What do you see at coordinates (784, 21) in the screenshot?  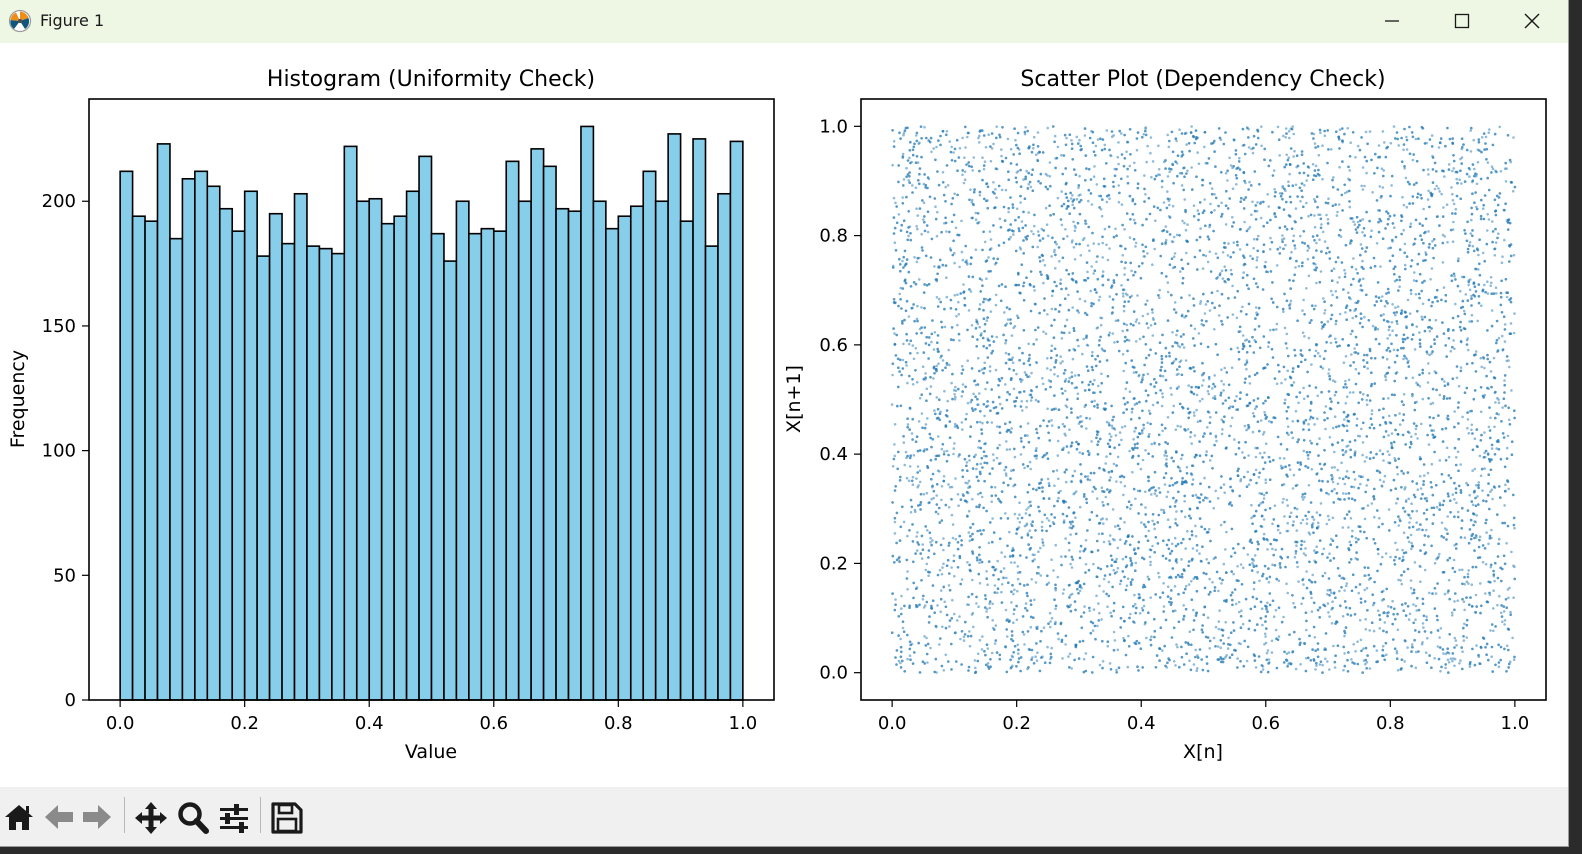 I see `title-bar: Figure 1` at bounding box center [784, 21].